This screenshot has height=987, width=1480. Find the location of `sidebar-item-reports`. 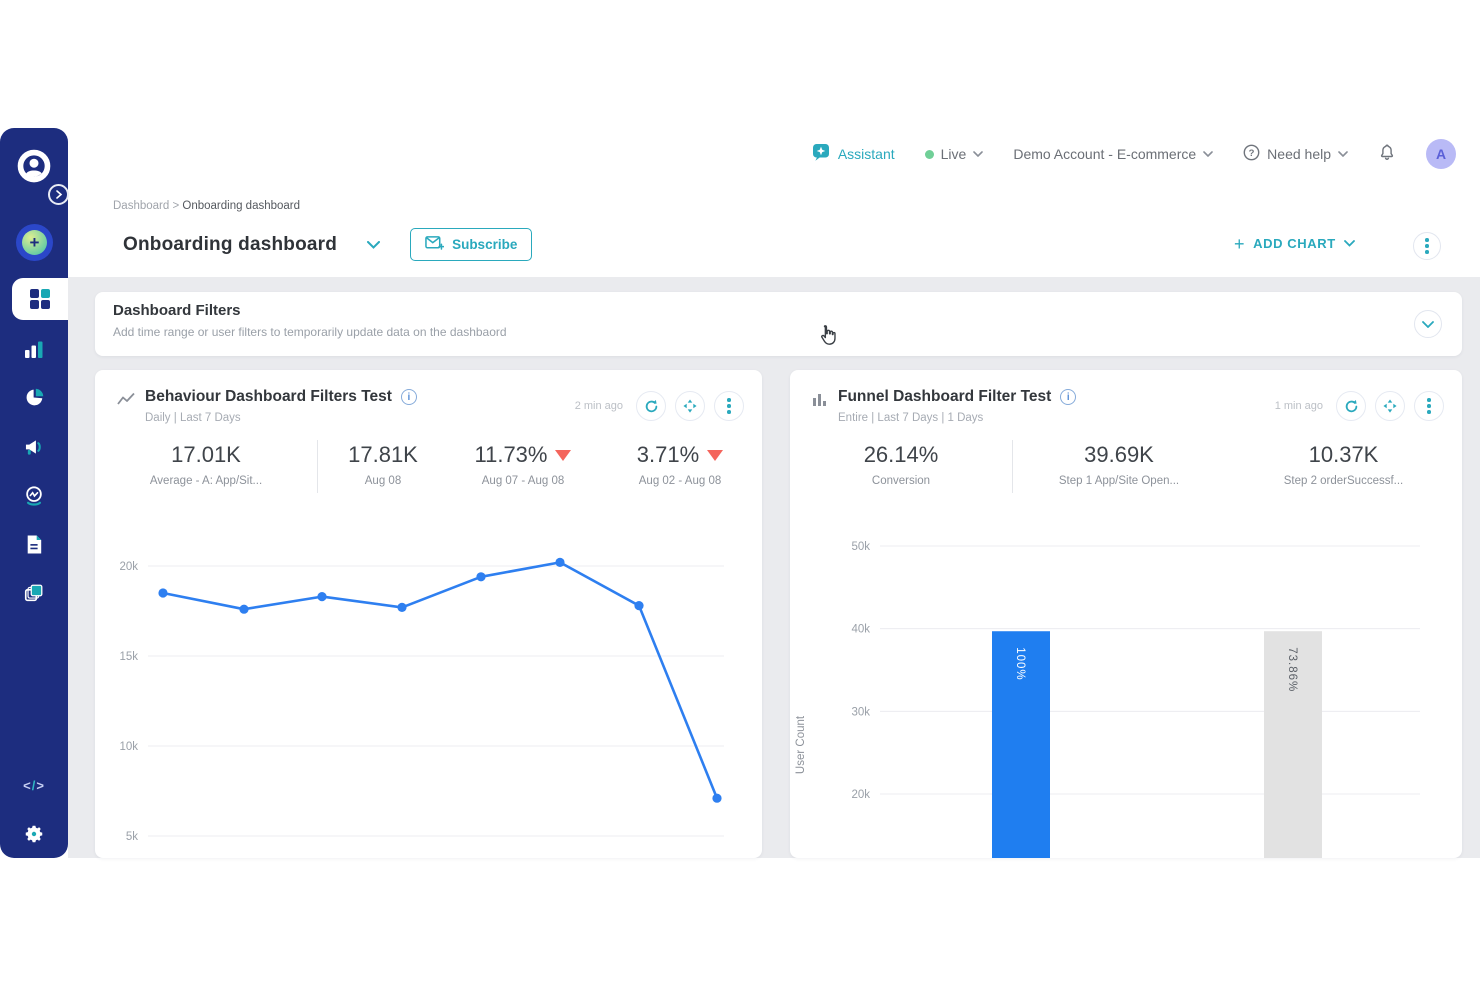

sidebar-item-reports is located at coordinates (34, 544).